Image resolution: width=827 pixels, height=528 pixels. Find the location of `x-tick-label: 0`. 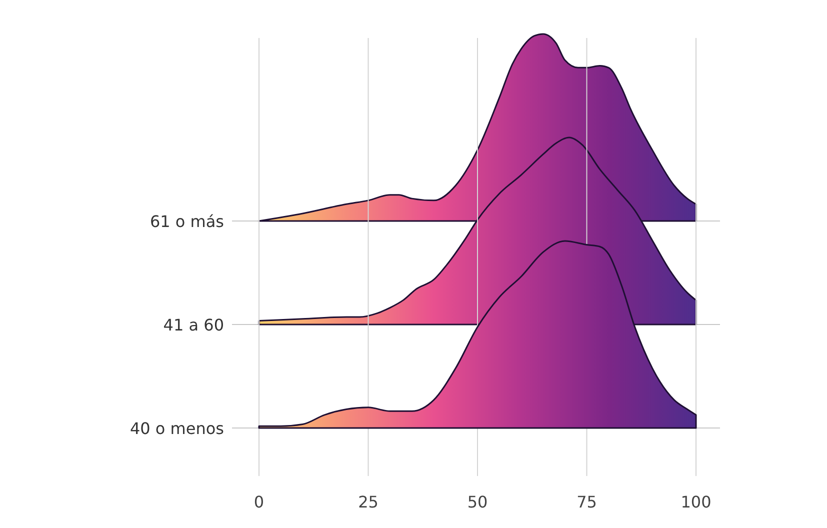

x-tick-label: 0 is located at coordinates (259, 502).